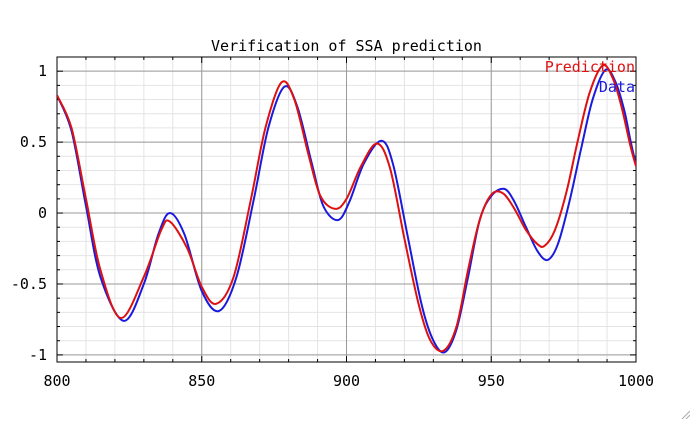 Image resolution: width=694 pixels, height=423 pixels. Describe the element at coordinates (42, 71) in the screenshot. I see `y-tick-label: 1` at that location.